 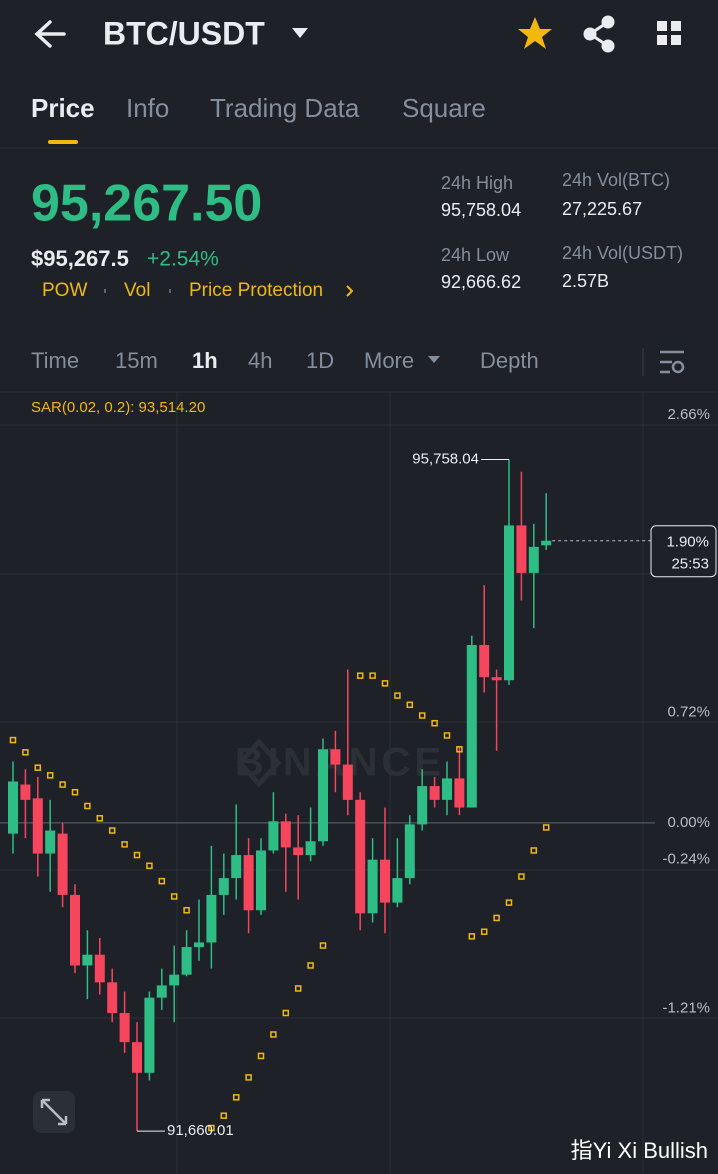 I want to click on tab: Info, so click(x=147, y=108).